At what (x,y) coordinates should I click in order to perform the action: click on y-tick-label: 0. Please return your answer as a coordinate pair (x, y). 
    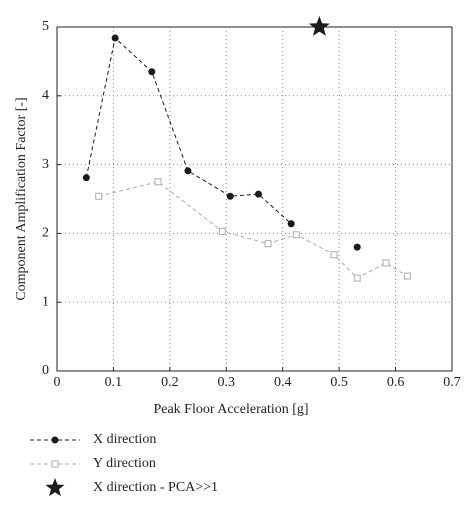
    Looking at the image, I should click on (45, 370).